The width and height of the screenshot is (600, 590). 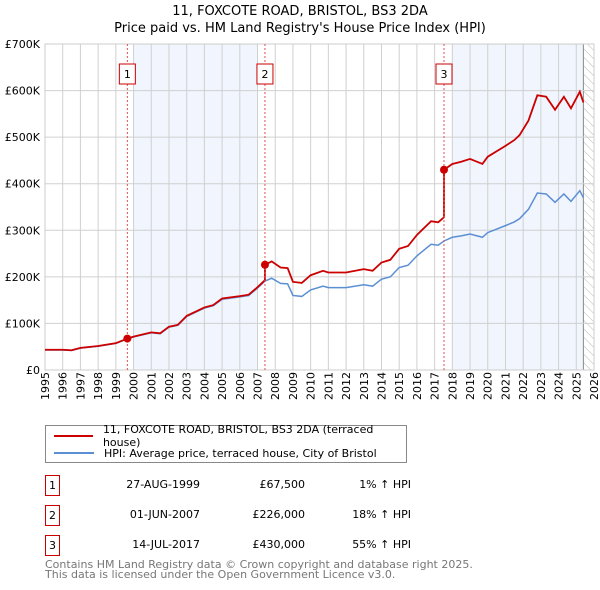 What do you see at coordinates (23, 91) in the screenshot?
I see `y-tick-label: £600K` at bounding box center [23, 91].